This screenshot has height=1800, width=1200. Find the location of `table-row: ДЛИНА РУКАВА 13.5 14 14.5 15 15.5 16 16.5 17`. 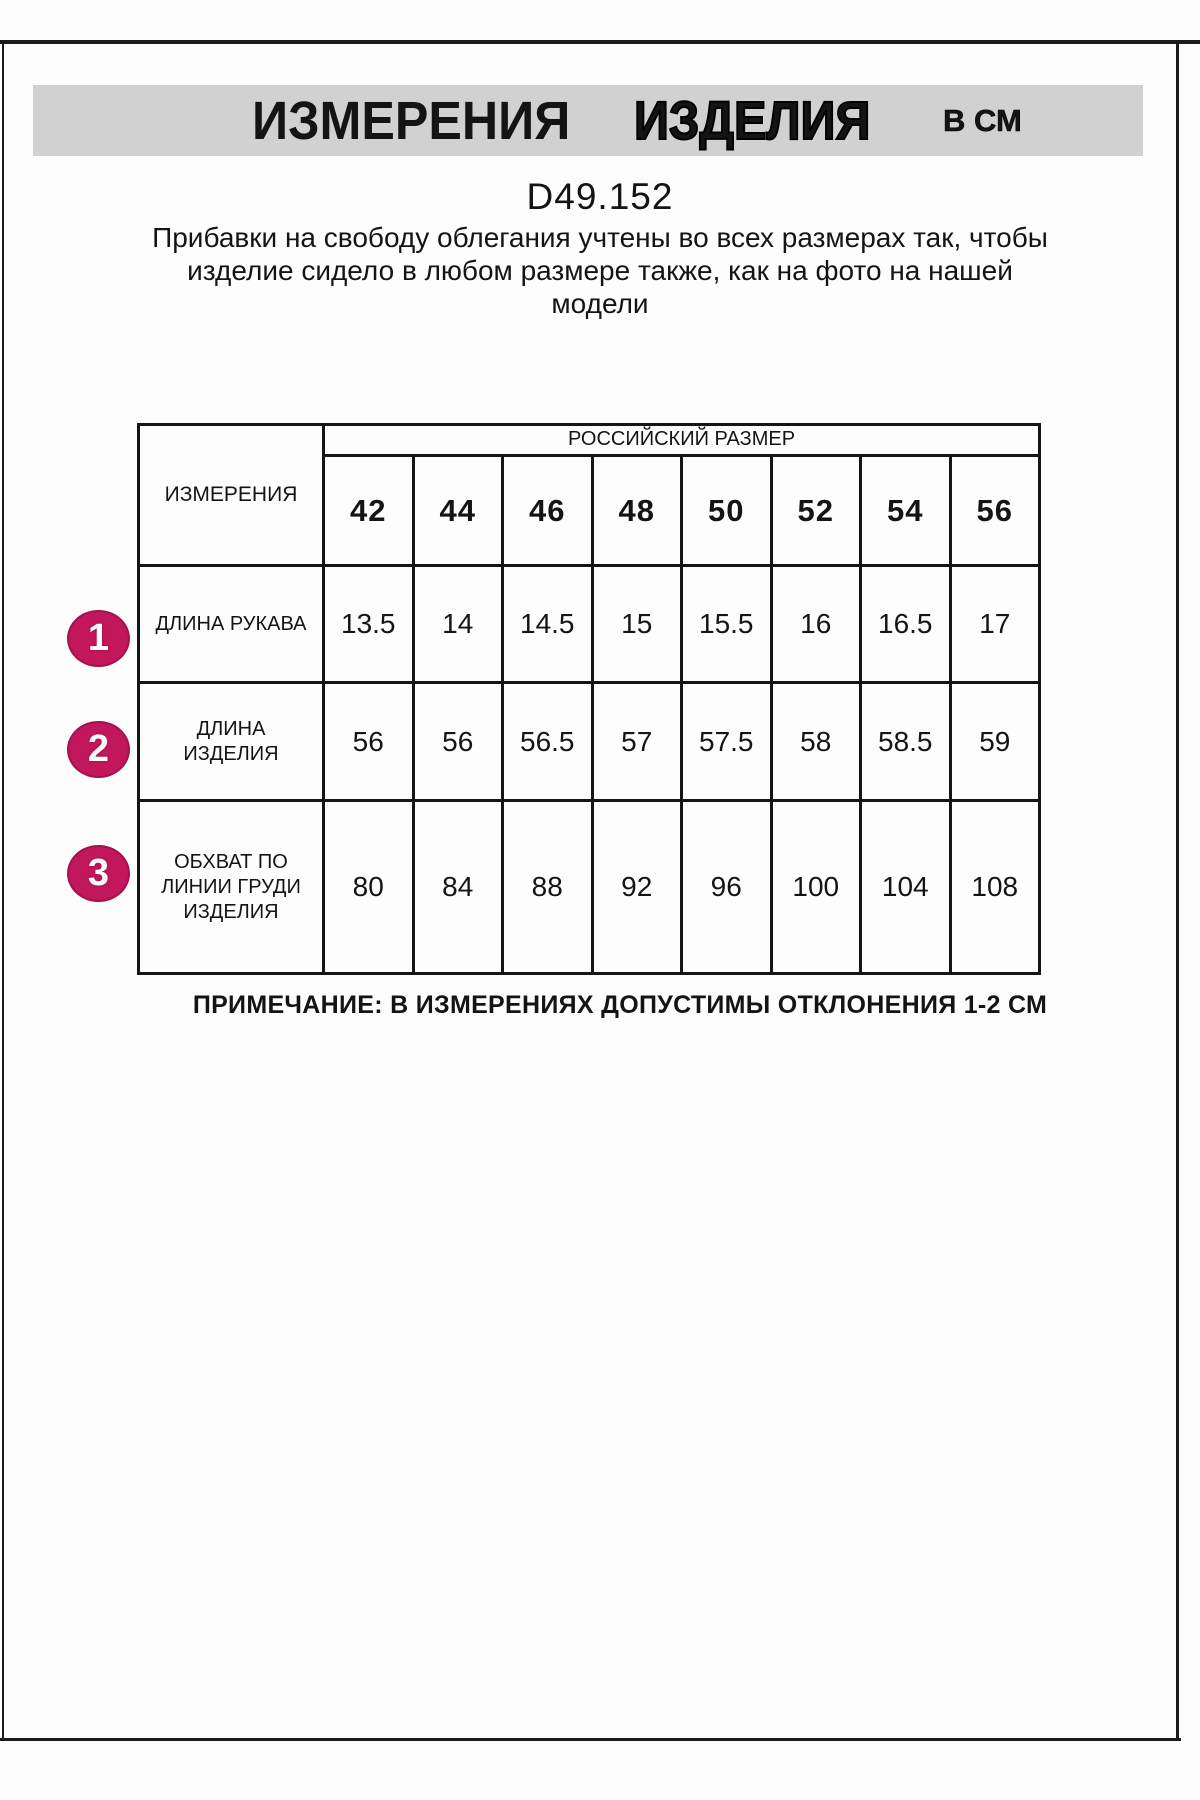

table-row: ДЛИНА РУКАВА 13.5 14 14.5 15 15.5 16 16.5 17 is located at coordinates (589, 624).